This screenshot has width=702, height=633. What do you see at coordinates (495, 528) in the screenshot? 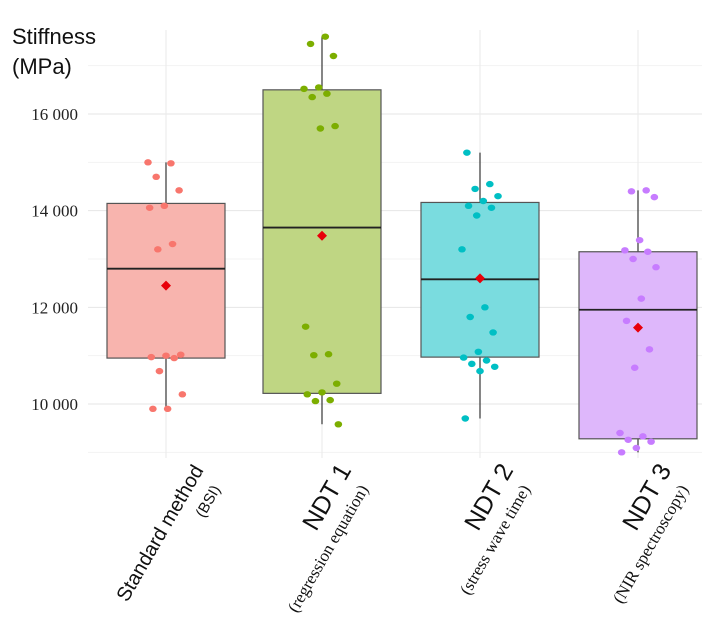
I see `category-label-2: NDT 2(stress wave time)` at bounding box center [495, 528].